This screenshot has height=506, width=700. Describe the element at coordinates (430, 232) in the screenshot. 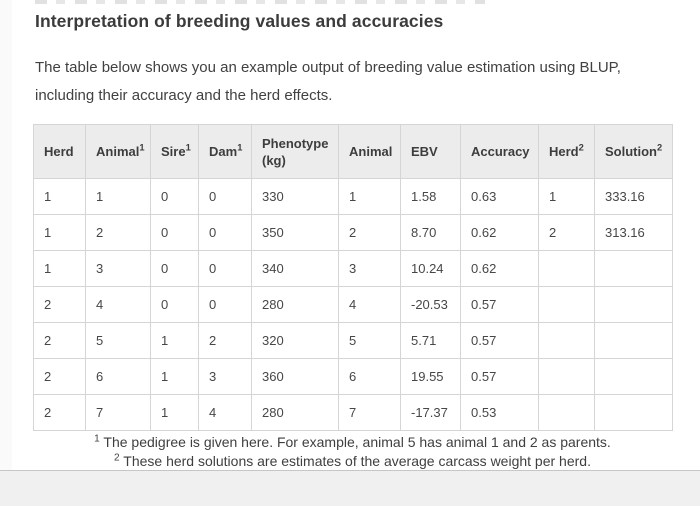

I see `table-cell: 8.70` at that location.